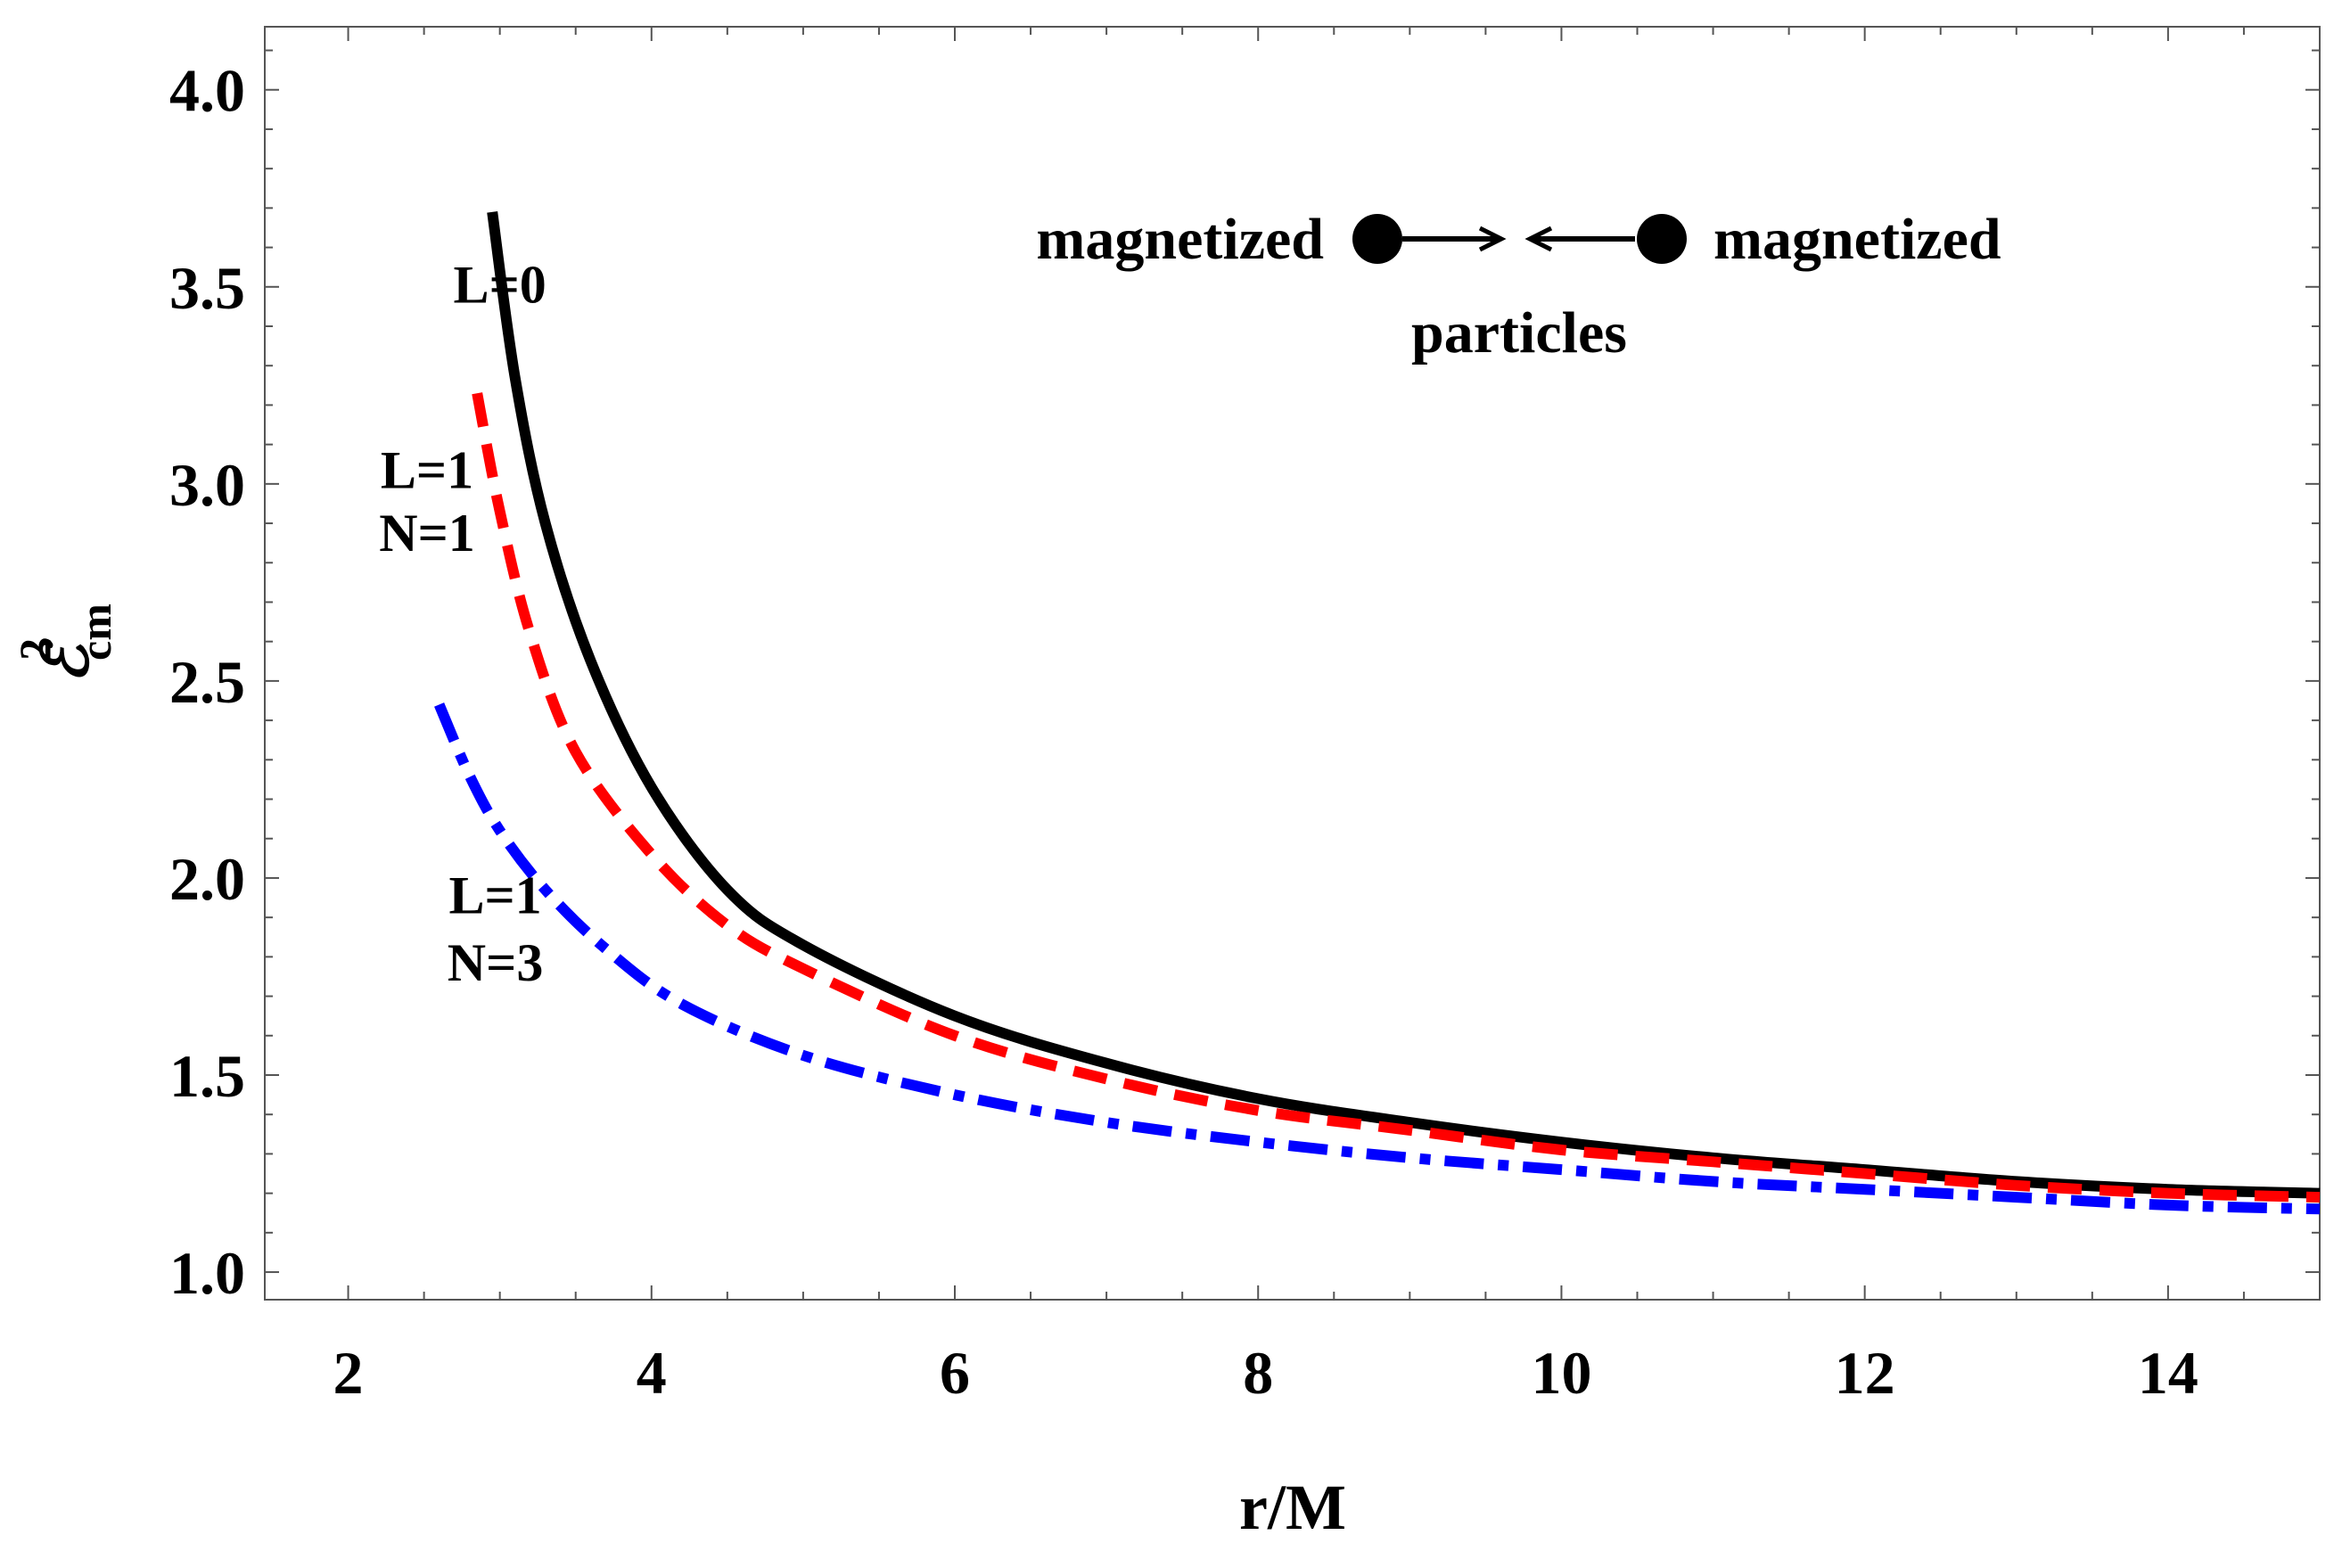  I want to click on y-axis-title-sub: cm, so click(95, 632).